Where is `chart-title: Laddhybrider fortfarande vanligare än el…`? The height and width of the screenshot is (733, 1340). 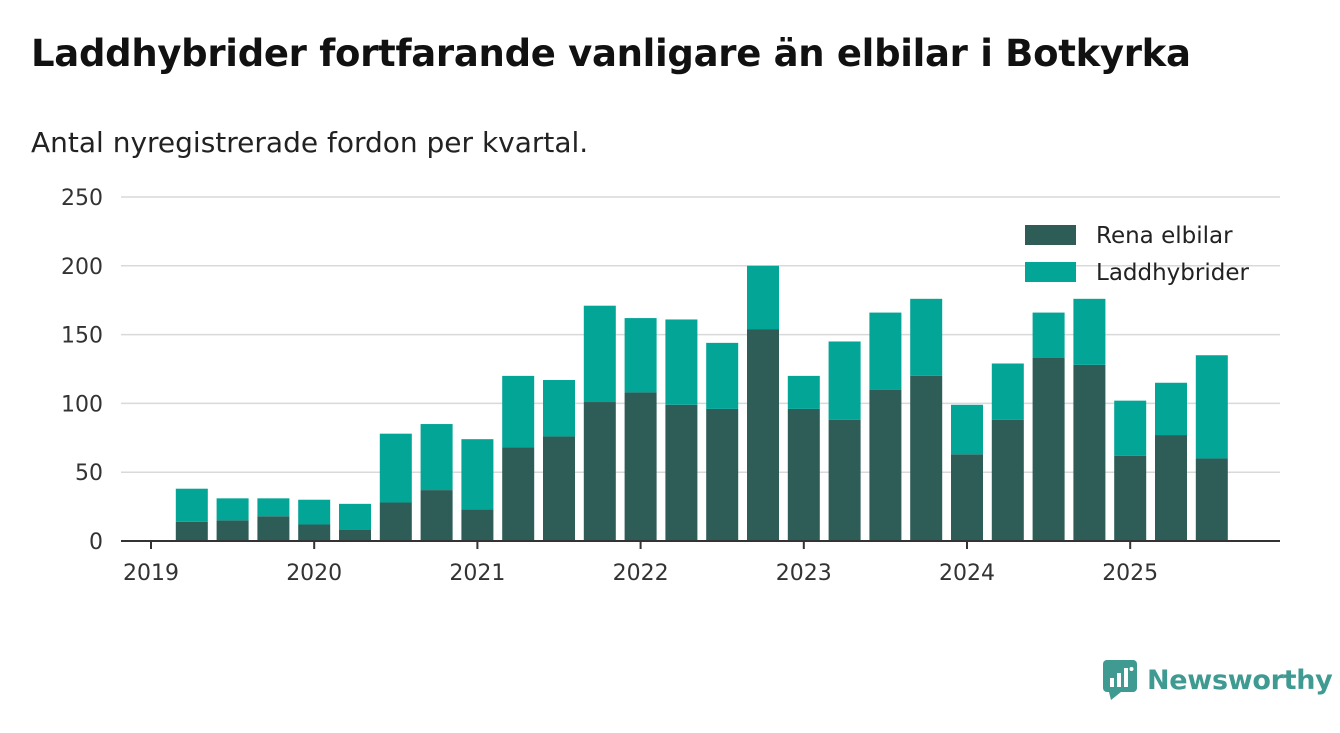
chart-title: Laddhybrider fortfarande vanligare än el… is located at coordinates (611, 53).